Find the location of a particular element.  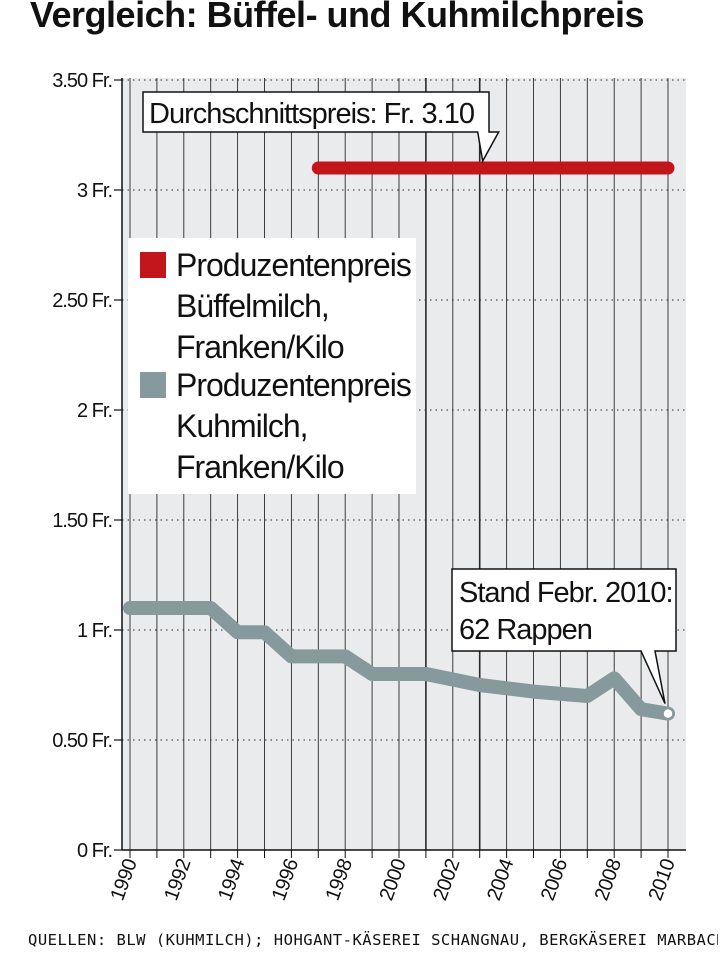

legend-box is located at coordinates (272, 366).